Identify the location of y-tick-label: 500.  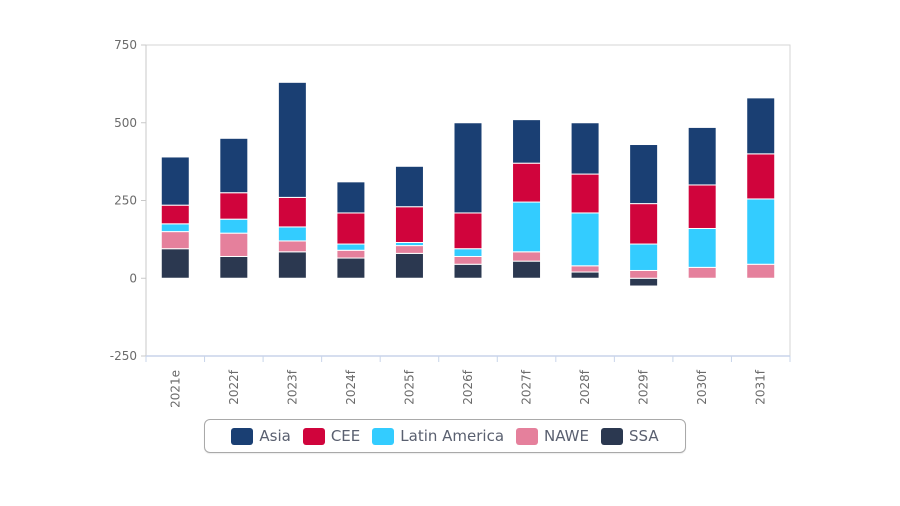
(125, 123).